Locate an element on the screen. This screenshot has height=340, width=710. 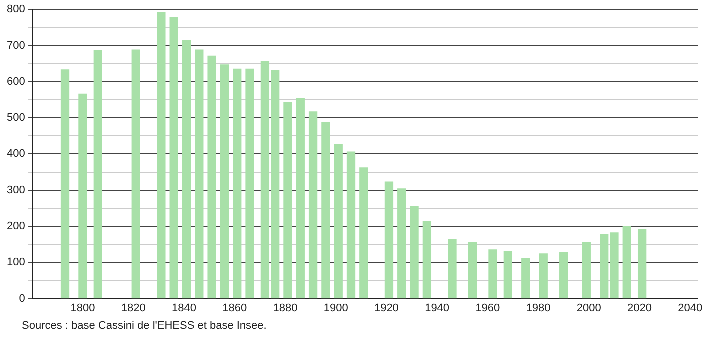
x-tick-label: 1920 is located at coordinates (386, 308).